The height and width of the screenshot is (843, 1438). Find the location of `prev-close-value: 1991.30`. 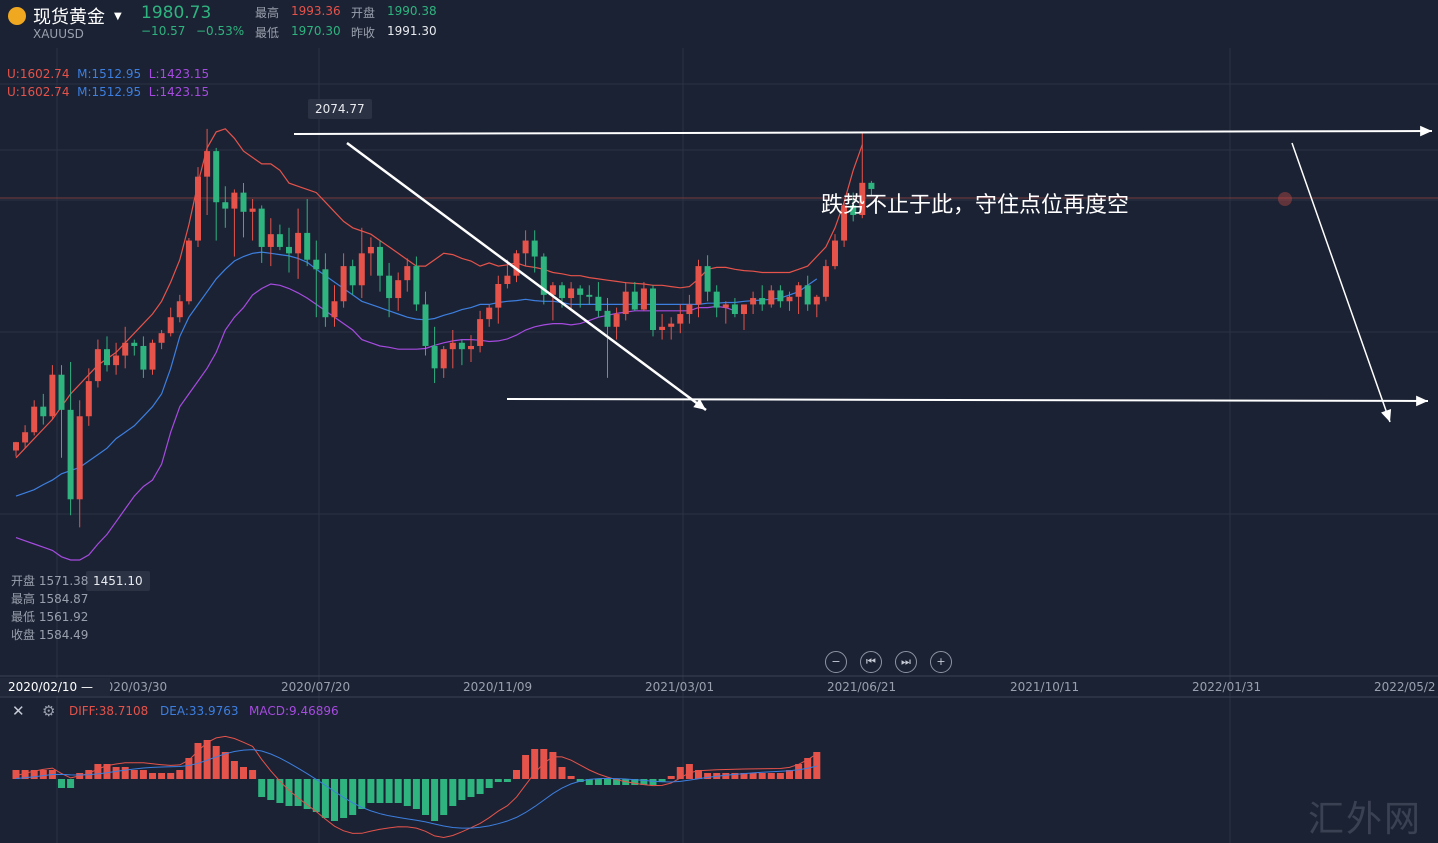

prev-close-value: 1991.30 is located at coordinates (412, 31).